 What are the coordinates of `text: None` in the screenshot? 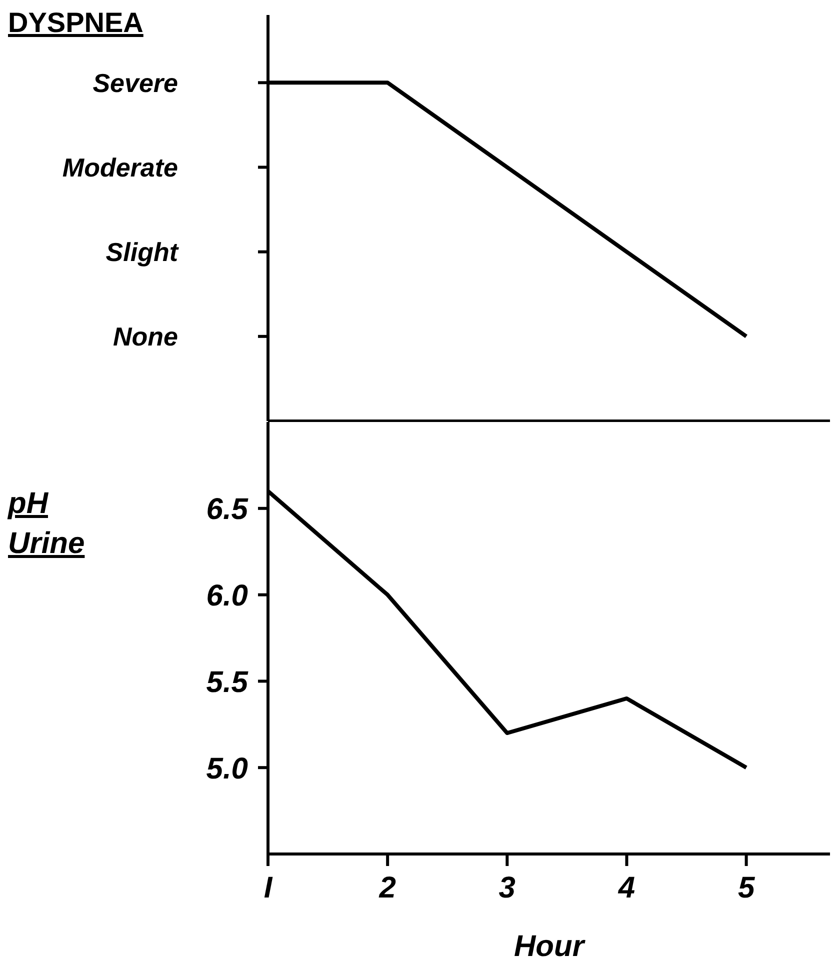 It's located at (145, 337).